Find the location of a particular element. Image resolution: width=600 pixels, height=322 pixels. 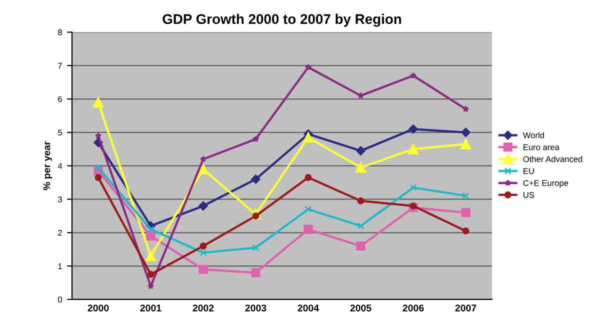

y-tick-label: 8 is located at coordinates (60, 32).